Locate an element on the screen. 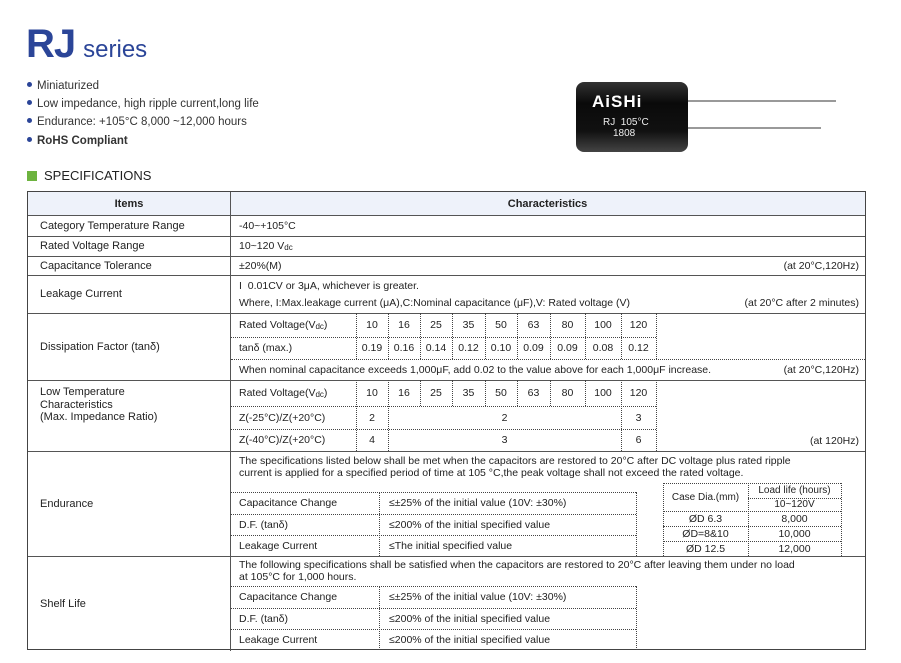  section-heading: SPECIFICATIONS is located at coordinates (89, 175).